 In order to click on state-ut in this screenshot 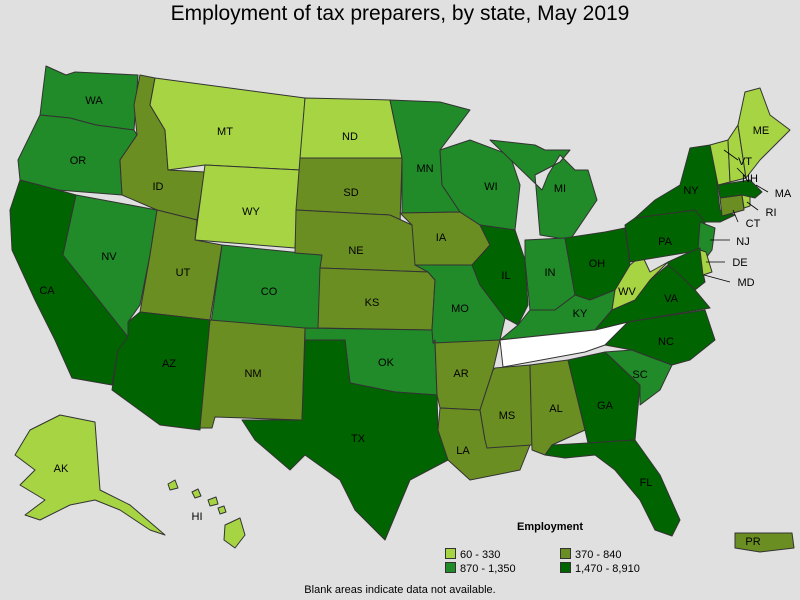, I will do `click(181, 265)`.